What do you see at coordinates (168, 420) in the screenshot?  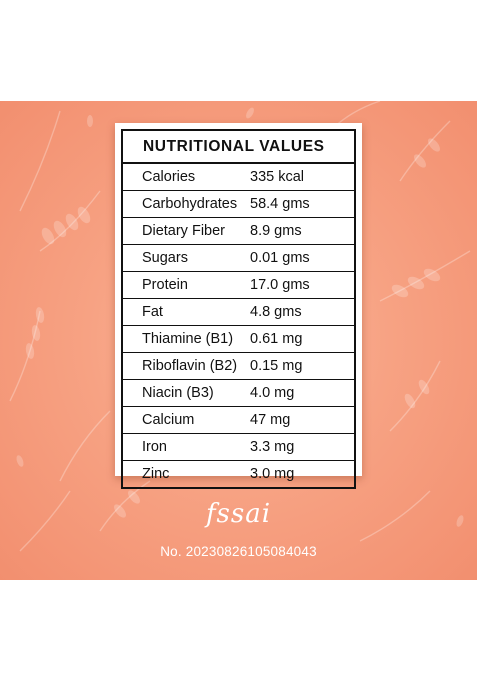 I see `nutrient-name: Calcium` at bounding box center [168, 420].